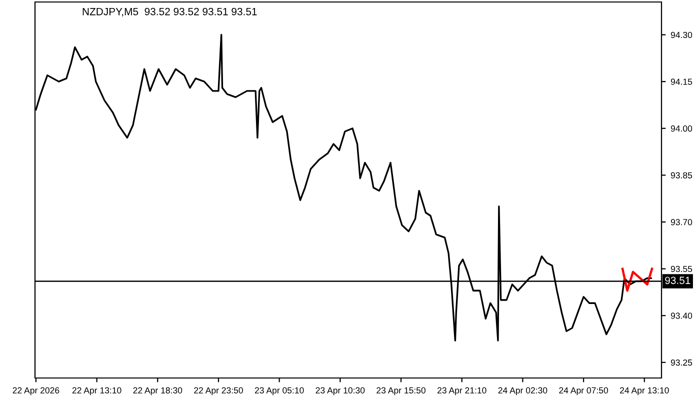  I want to click on y-tick-label: 94.00, so click(681, 128).